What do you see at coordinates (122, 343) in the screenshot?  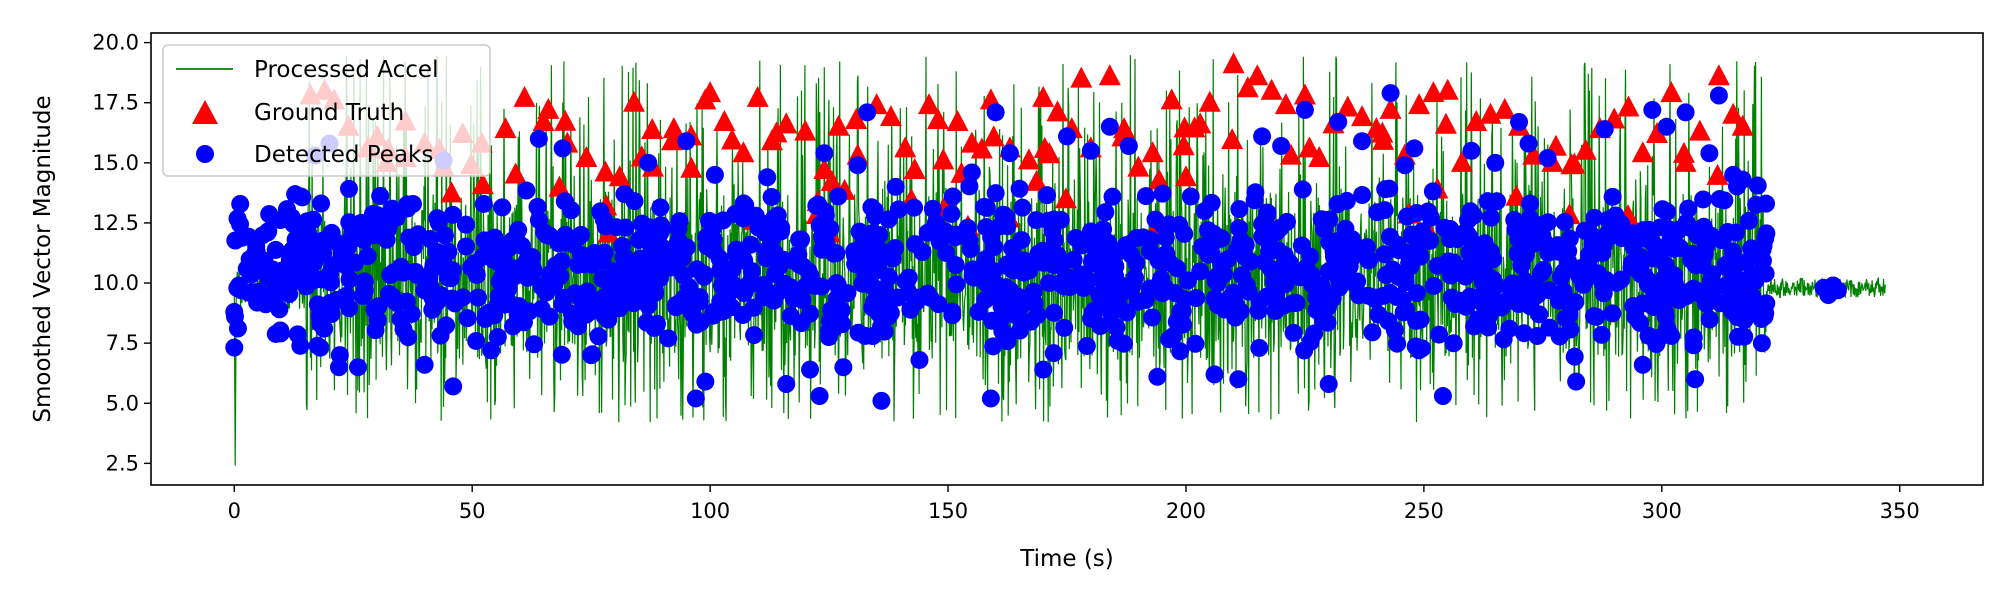 I see `y-tick-label: 7.5` at bounding box center [122, 343].